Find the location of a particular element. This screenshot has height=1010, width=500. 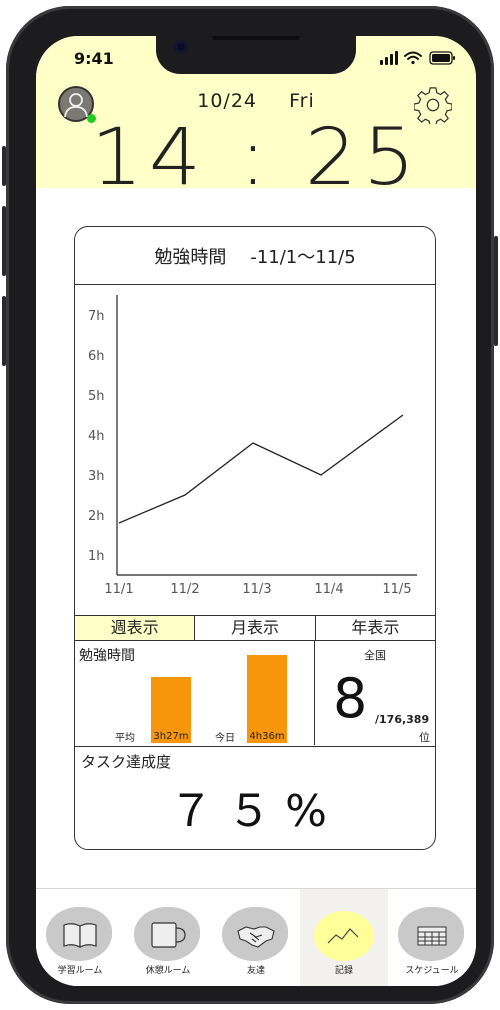

today-label: 今日 is located at coordinates (225, 738).